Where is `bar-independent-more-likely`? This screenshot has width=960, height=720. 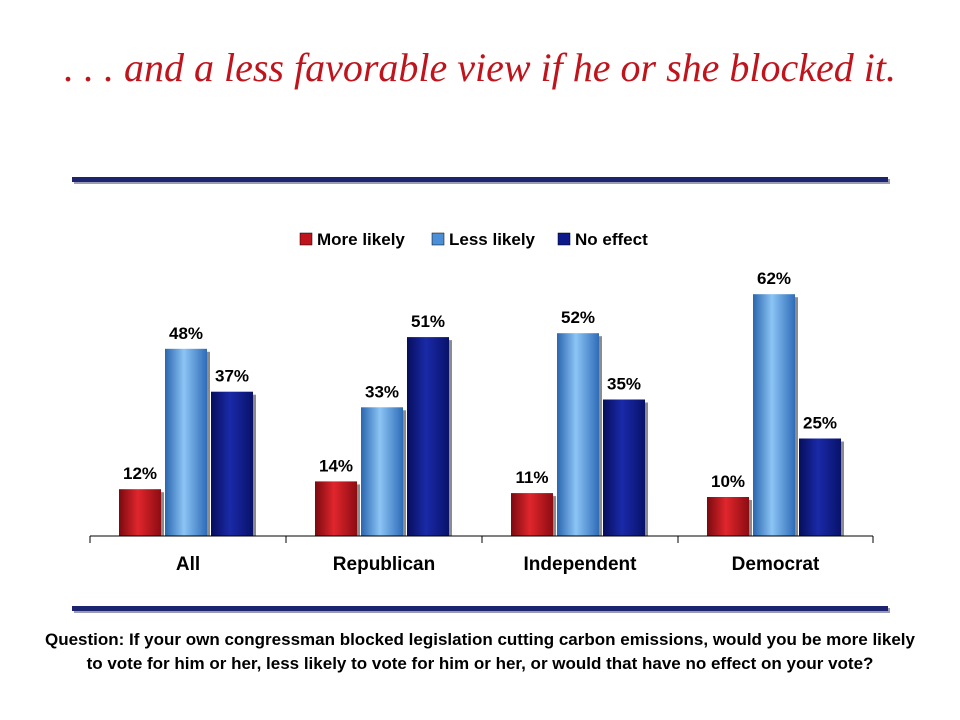
bar-independent-more-likely is located at coordinates (532, 514).